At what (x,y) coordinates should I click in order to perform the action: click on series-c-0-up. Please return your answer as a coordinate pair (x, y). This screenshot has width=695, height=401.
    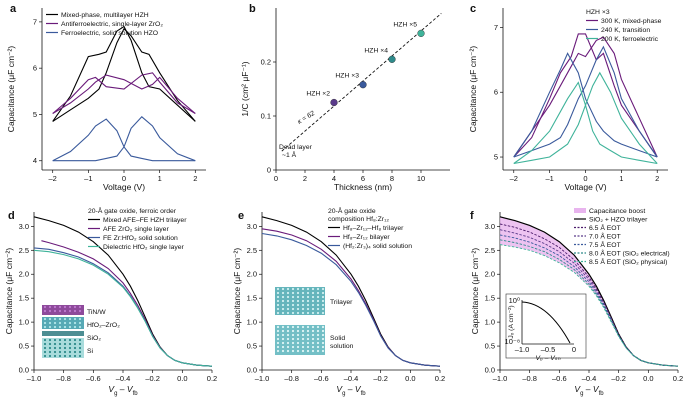
    Looking at the image, I should click on (585, 97).